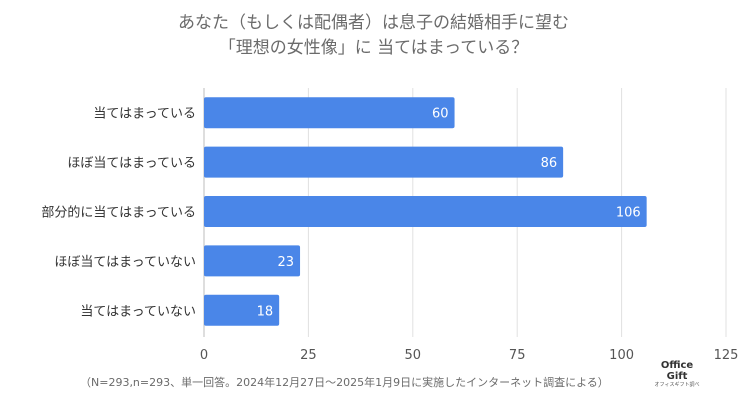 This screenshot has width=747, height=400. Describe the element at coordinates (138, 311) in the screenshot. I see `category-label-5: 当てはまっていない` at that location.